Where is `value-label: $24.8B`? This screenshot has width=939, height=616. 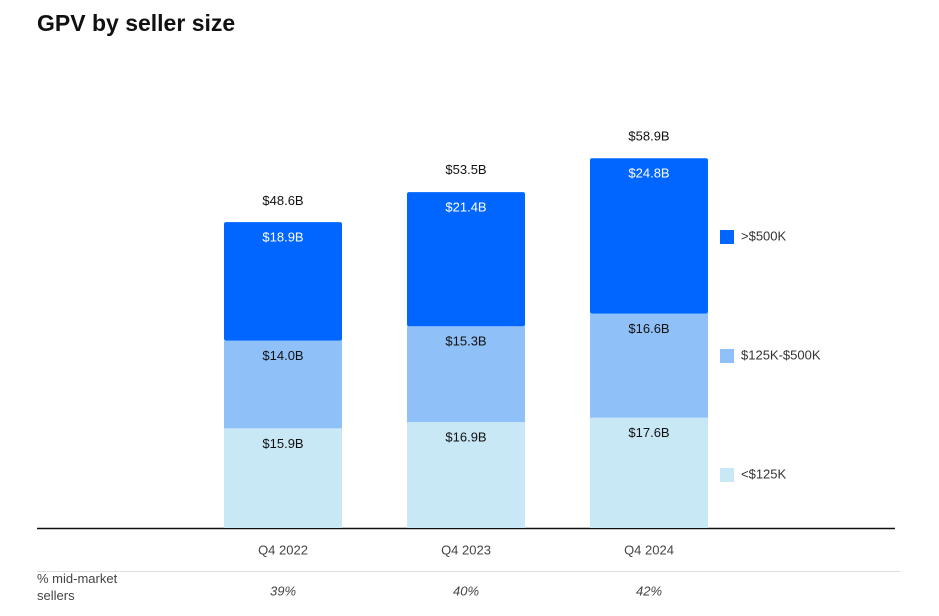
value-label: $24.8B is located at coordinates (648, 173).